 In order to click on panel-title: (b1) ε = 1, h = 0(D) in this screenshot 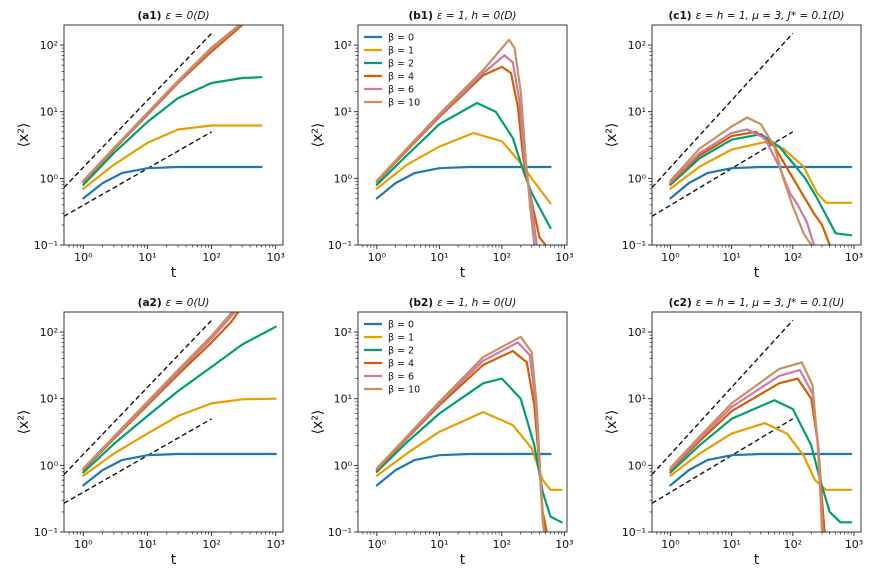, I will do `click(462, 16)`.